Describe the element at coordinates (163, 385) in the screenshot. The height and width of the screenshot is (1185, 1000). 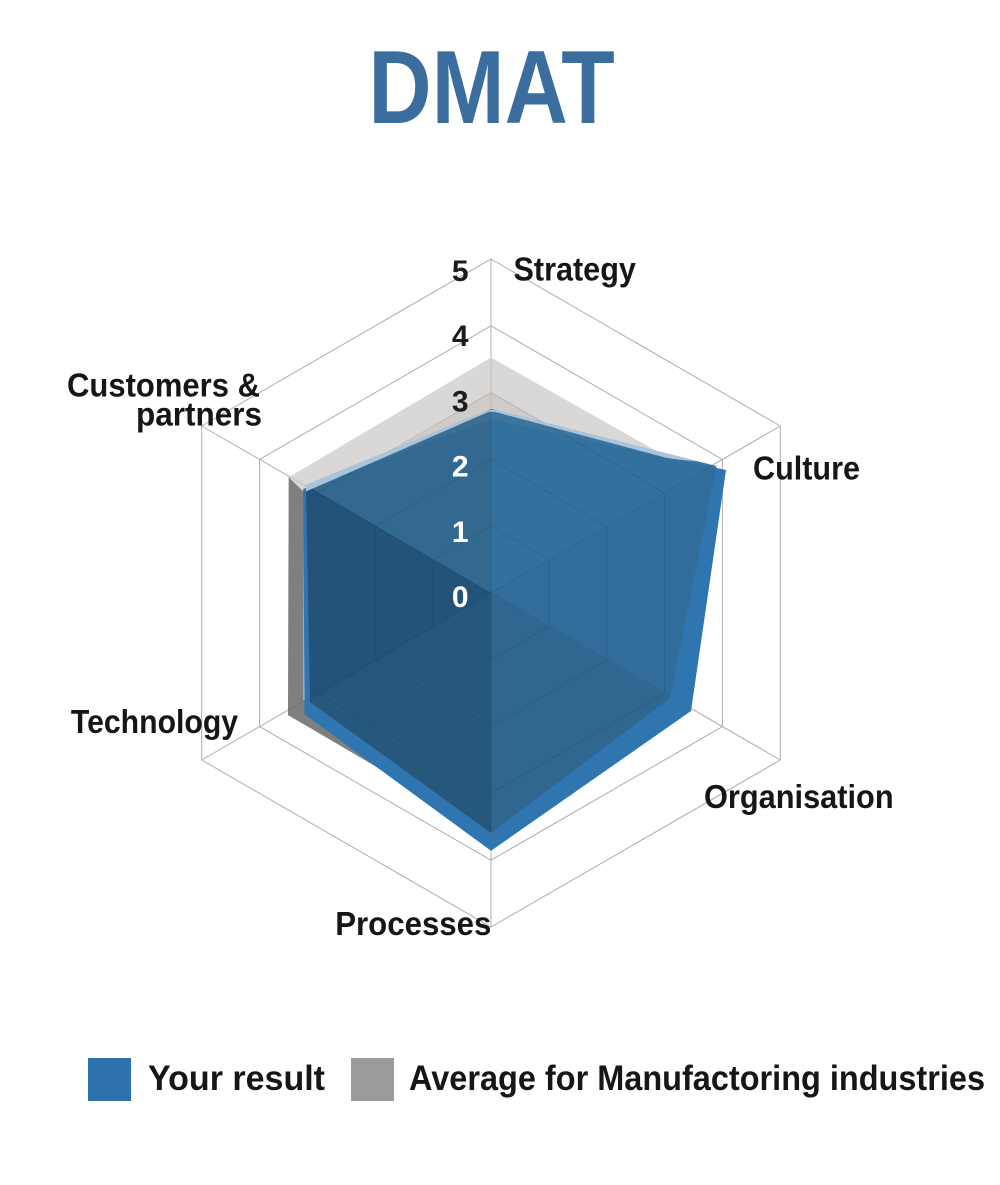
I see `svg-text: Customers &` at that location.